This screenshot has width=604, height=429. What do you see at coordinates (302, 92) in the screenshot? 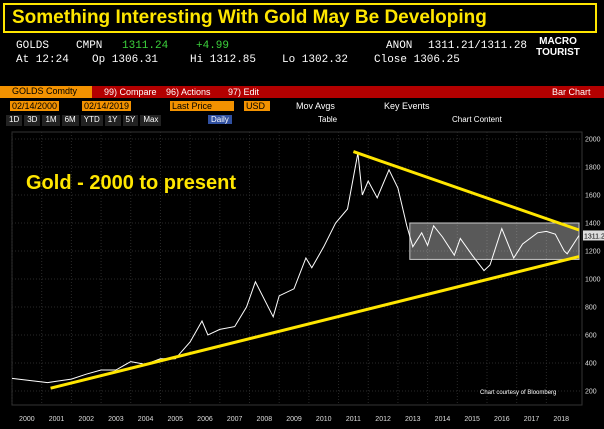
I see `menu-bar` at bounding box center [302, 92].